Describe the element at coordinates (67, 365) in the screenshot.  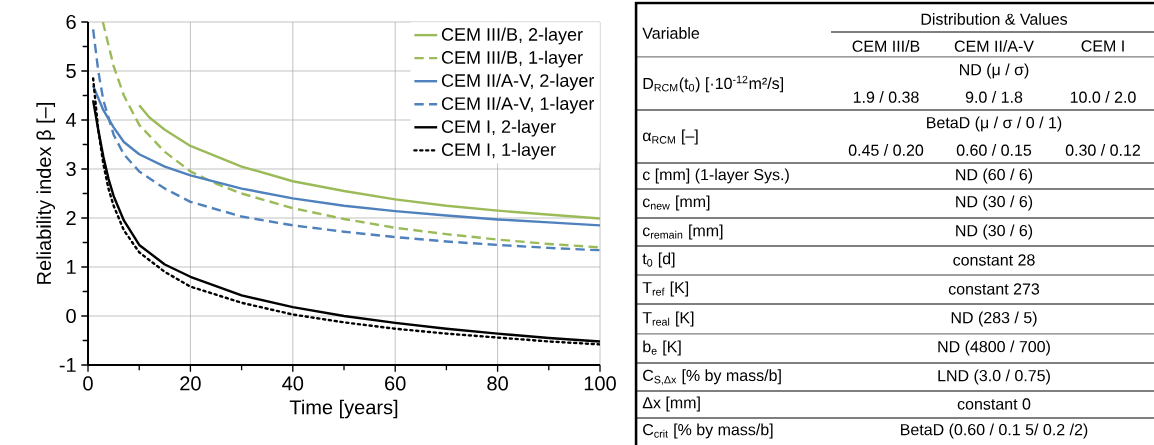
I see `y-tick-label: -1` at that location.